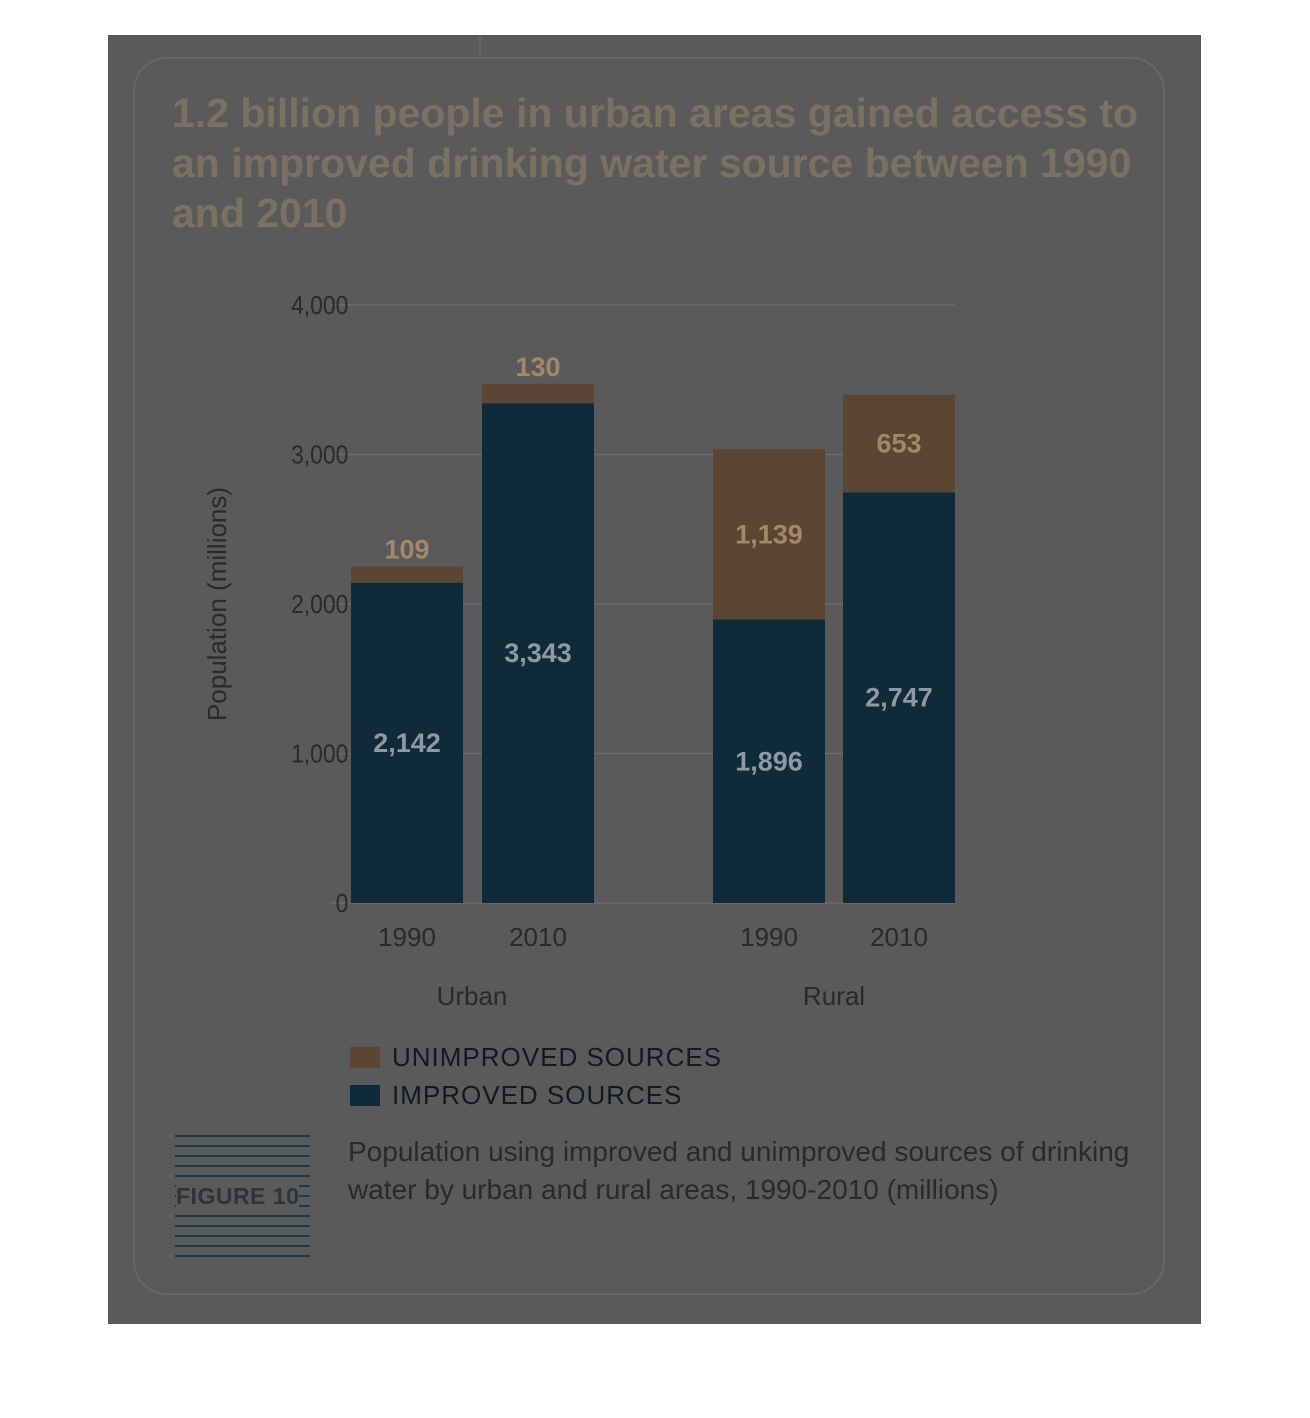 Image resolution: width=1310 pixels, height=1418 pixels. What do you see at coordinates (217, 604) in the screenshot?
I see `y-axis-label: Population (millions)` at bounding box center [217, 604].